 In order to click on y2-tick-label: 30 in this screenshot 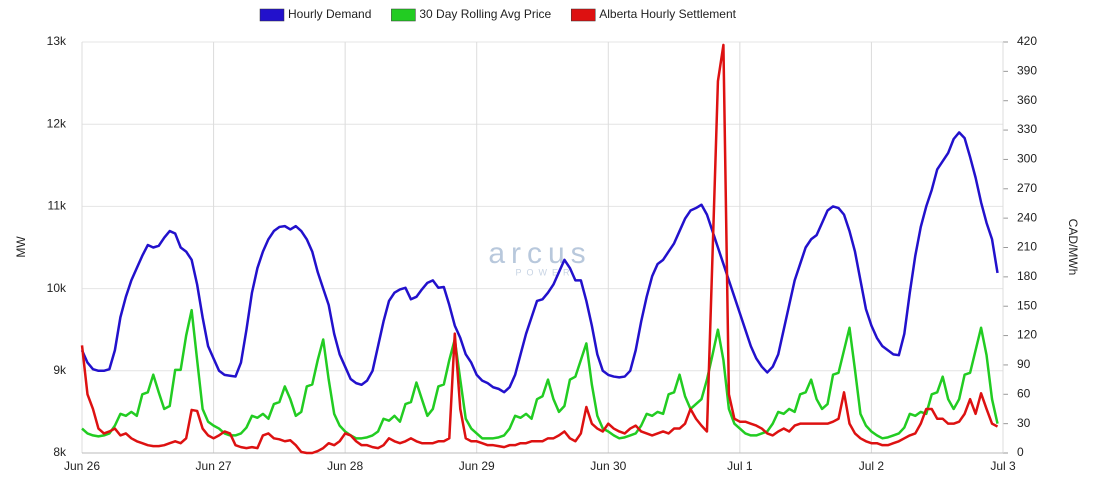, I will do `click(1024, 423)`.